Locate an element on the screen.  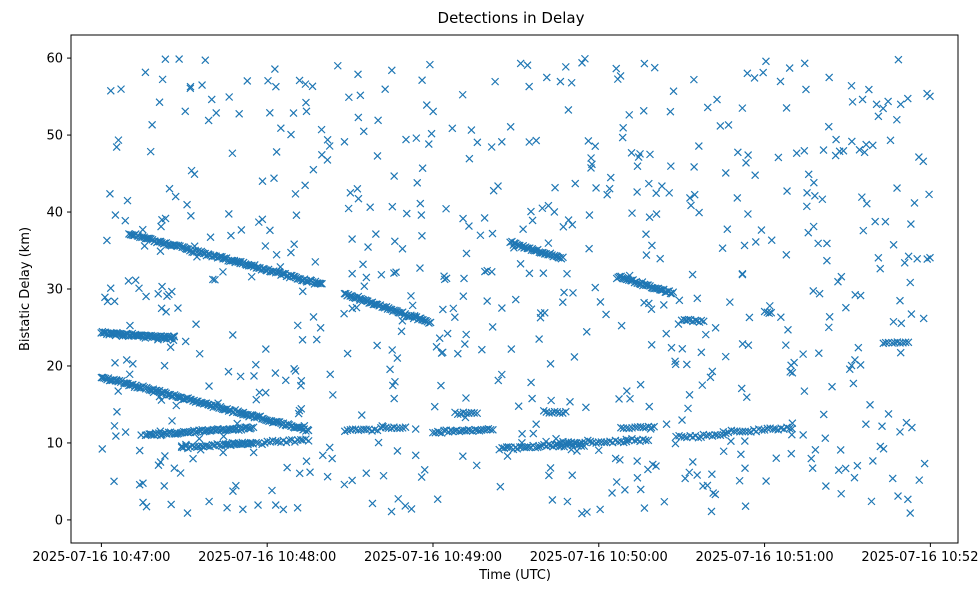
y-axis-ticks: 0 10 20 30 40 50 60 is located at coordinates (58, 290).